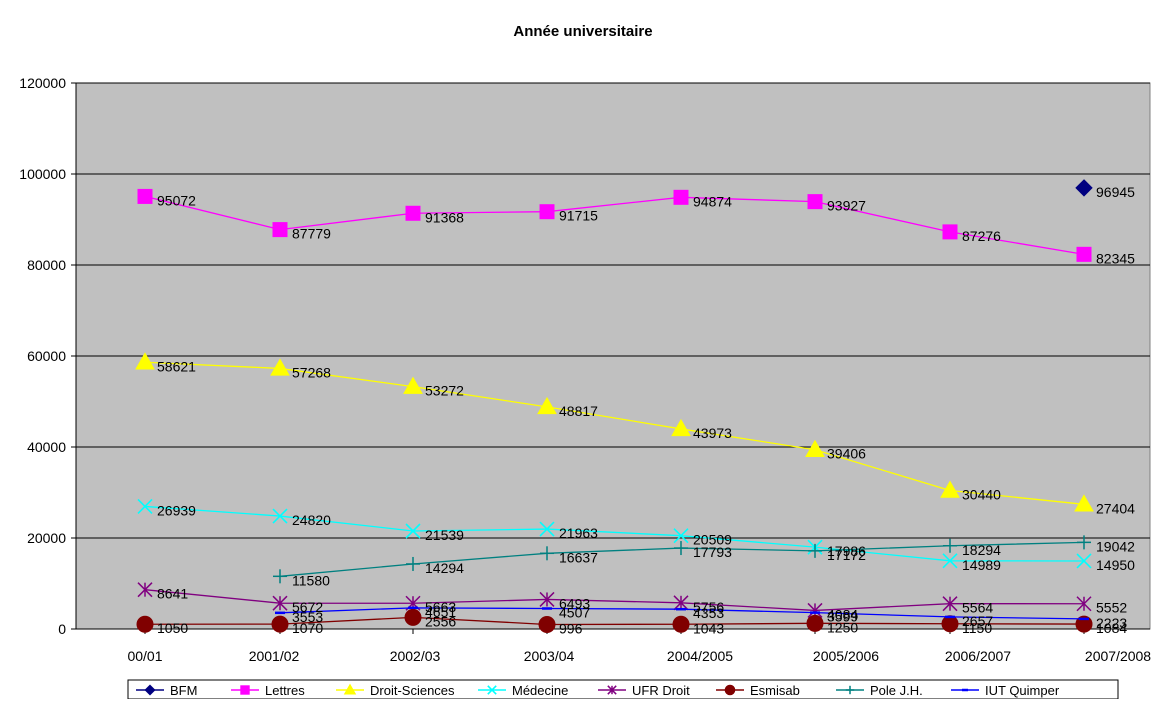 This screenshot has height=704, width=1167. Describe the element at coordinates (846, 454) in the screenshot. I see `data-label: 39406` at that location.